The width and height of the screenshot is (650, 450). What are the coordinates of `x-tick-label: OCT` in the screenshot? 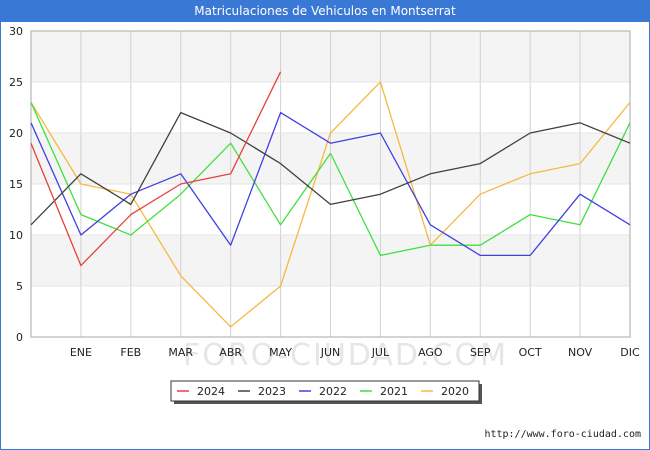 It's located at (530, 352).